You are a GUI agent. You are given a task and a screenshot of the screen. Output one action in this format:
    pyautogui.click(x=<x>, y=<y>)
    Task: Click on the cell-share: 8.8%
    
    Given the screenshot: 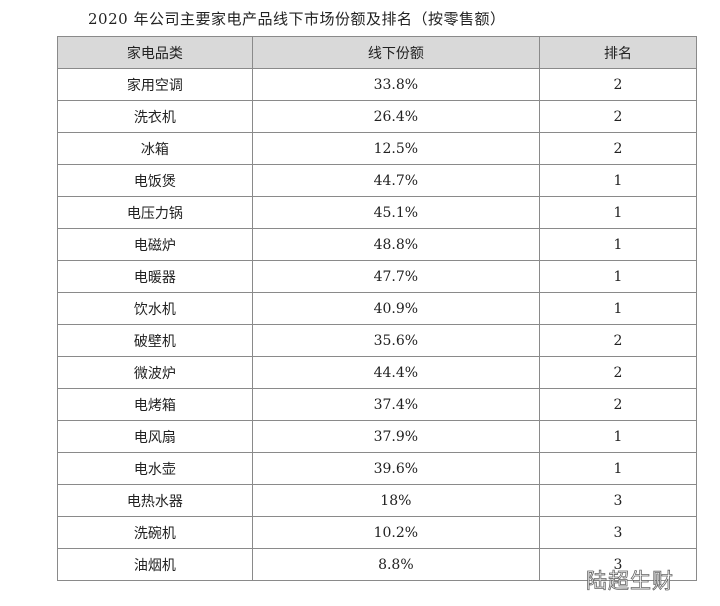 What is the action you would take?
    pyautogui.click(x=396, y=564)
    